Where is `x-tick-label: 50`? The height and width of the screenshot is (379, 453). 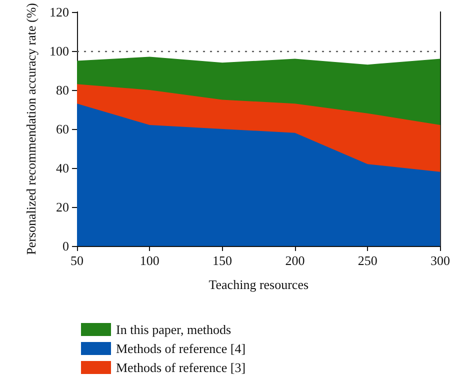
x-tick-label: 50 is located at coordinates (77, 260).